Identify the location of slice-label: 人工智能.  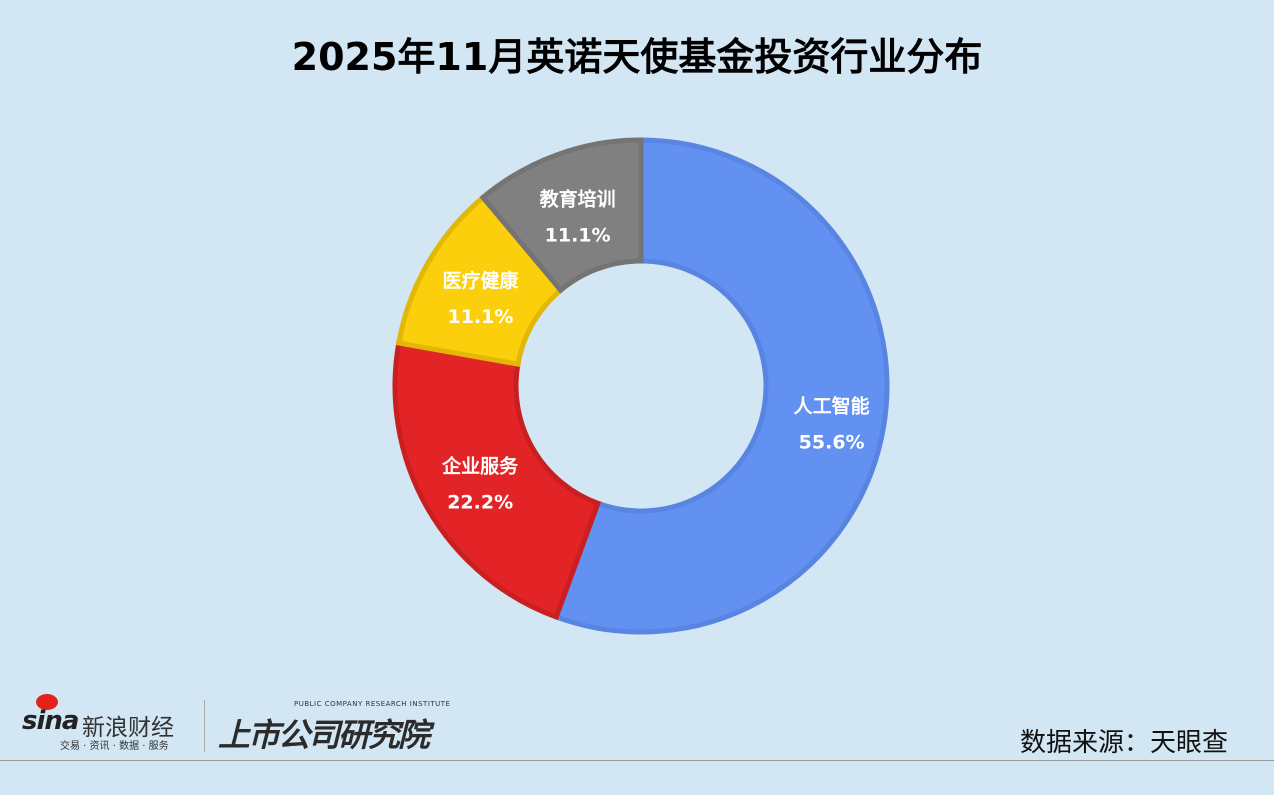
(832, 405).